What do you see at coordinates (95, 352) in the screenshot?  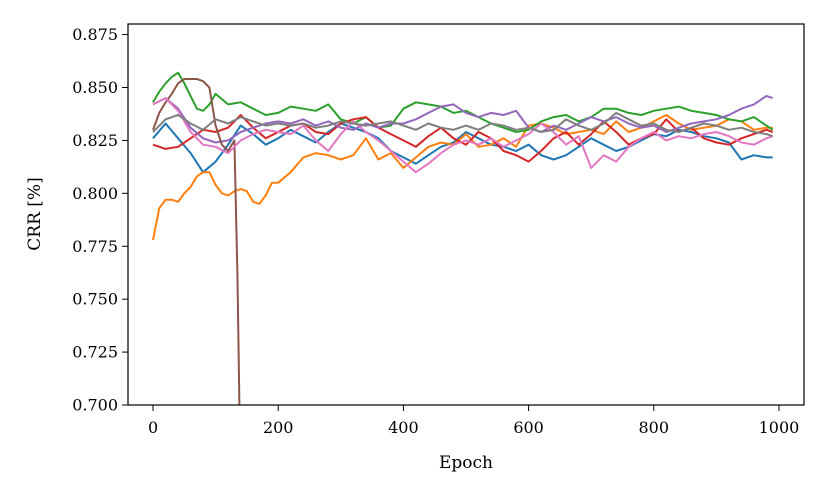 I see `y-tick-label: 0.725` at bounding box center [95, 352].